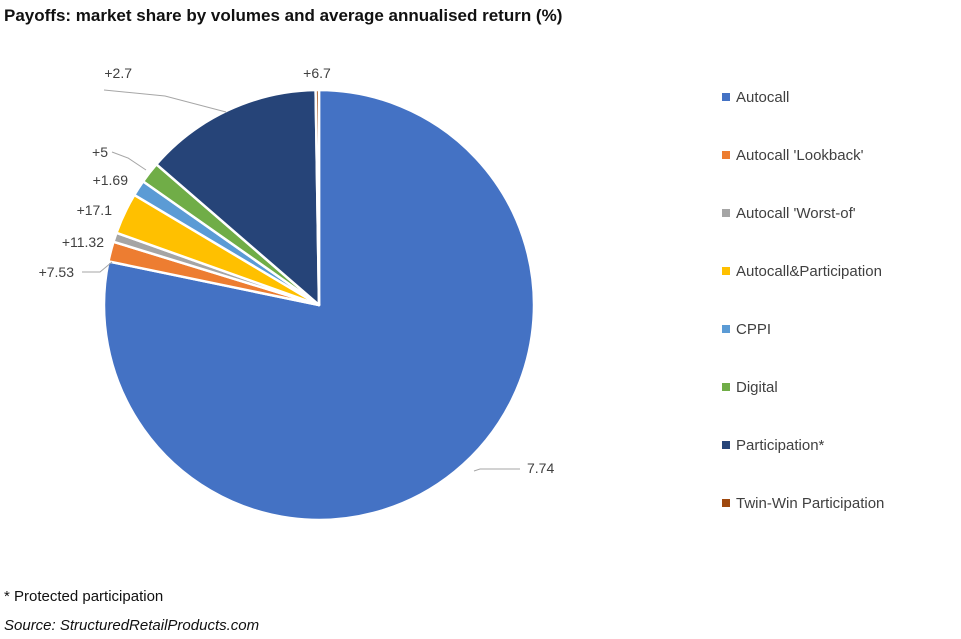 The height and width of the screenshot is (639, 961). Describe the element at coordinates (780, 445) in the screenshot. I see `legend-label: Participation*` at that location.